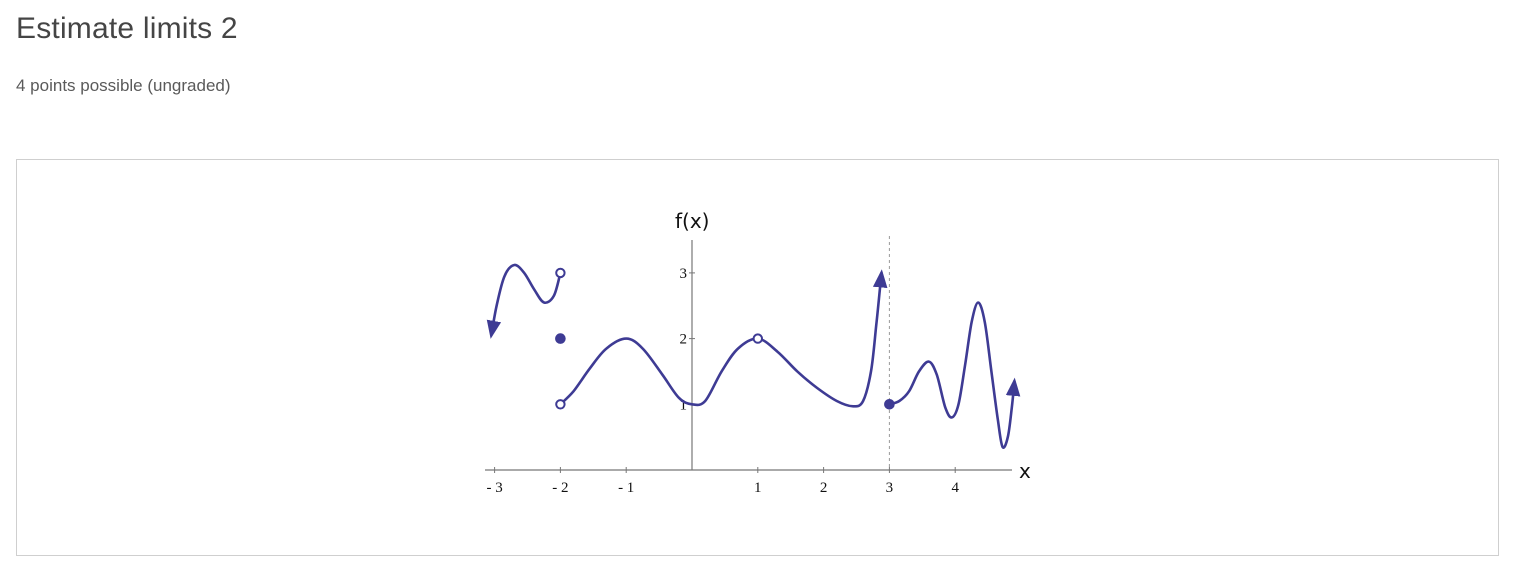  Describe the element at coordinates (127, 28) in the screenshot. I see `problem-title: Estimate limits 2` at that location.